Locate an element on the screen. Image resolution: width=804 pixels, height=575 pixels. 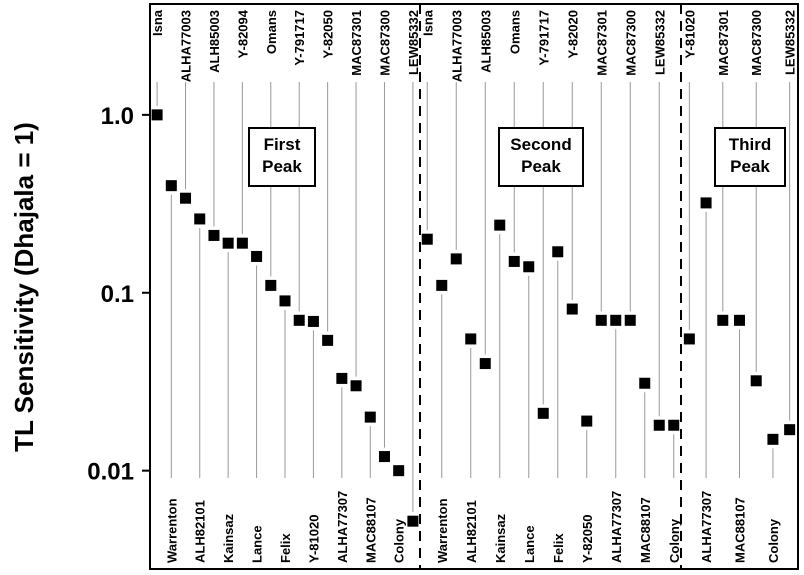
peak-label-line: Second is located at coordinates (540, 144).